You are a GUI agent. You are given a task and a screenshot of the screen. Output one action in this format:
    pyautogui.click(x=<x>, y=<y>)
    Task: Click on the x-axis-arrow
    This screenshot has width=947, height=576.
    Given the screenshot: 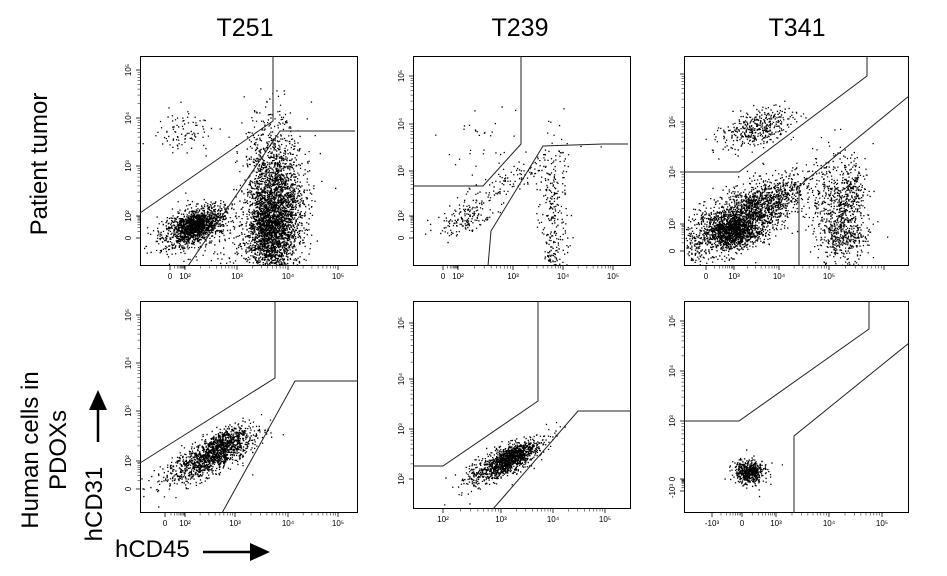 What is the action you would take?
    pyautogui.click(x=236, y=552)
    